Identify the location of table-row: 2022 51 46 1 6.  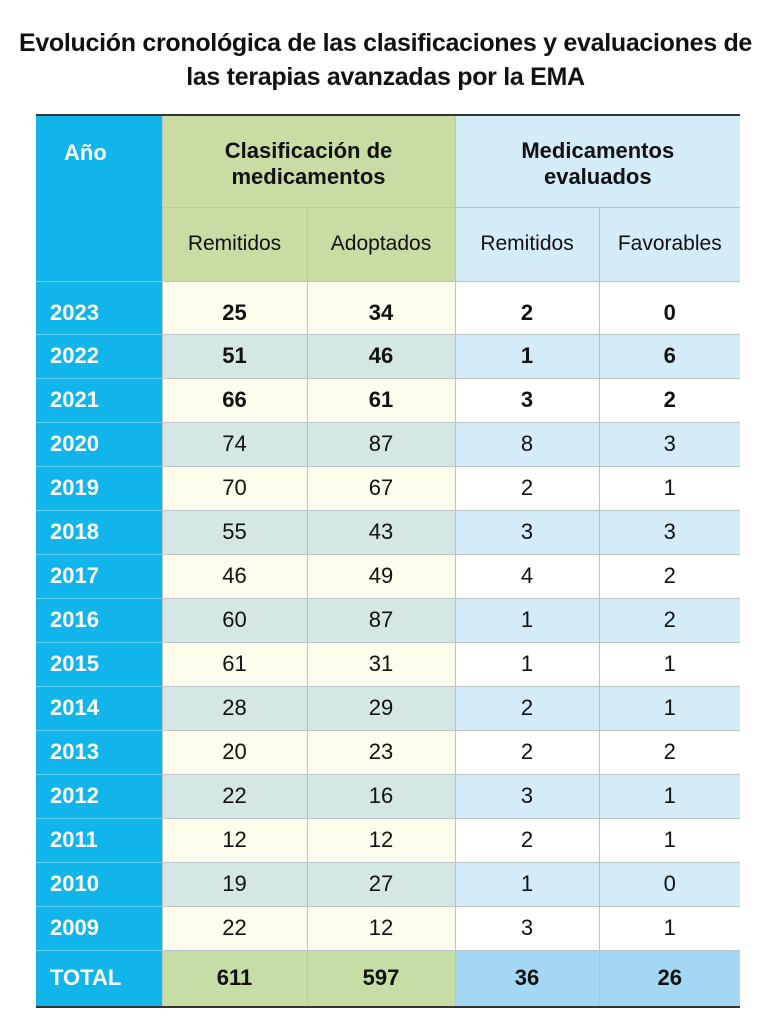
(388, 355).